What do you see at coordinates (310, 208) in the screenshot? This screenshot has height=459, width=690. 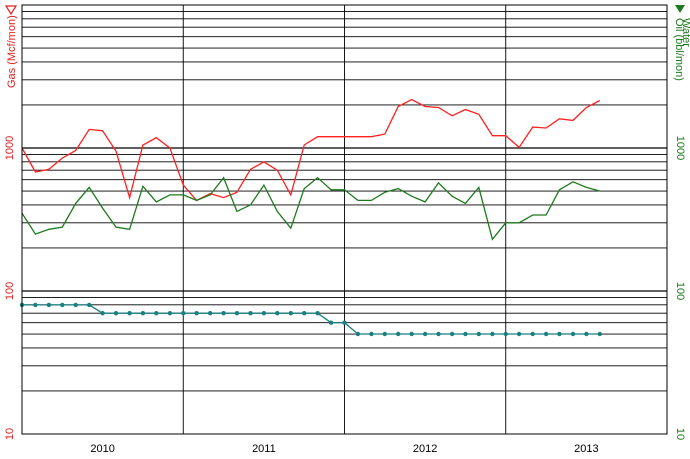 I see `oil-series-line` at bounding box center [310, 208].